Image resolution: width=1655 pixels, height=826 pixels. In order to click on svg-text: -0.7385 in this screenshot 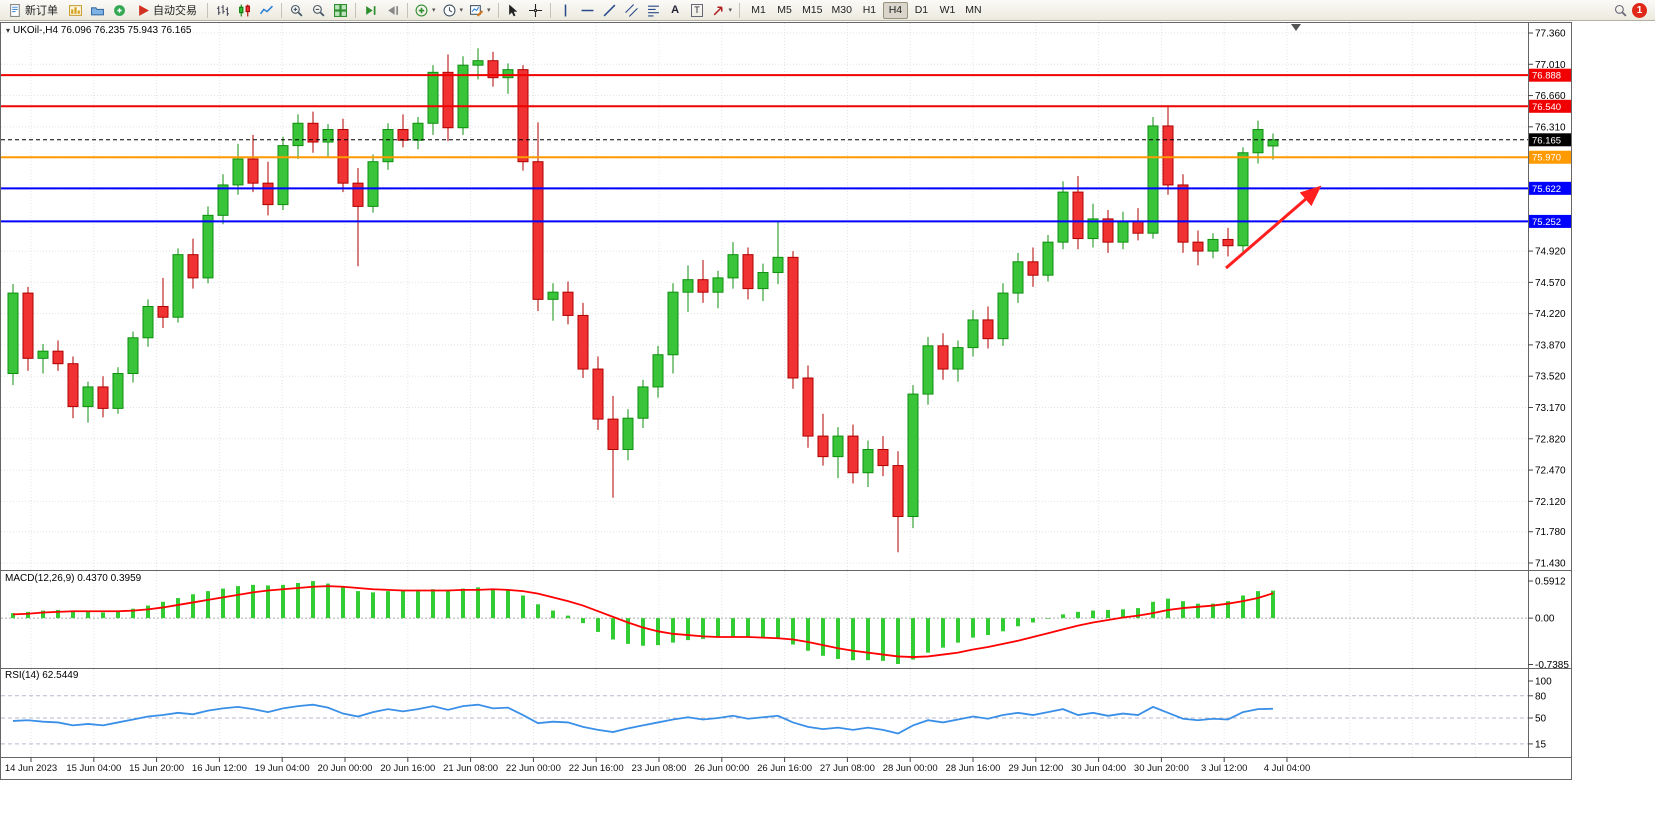, I will do `click(1552, 665)`.